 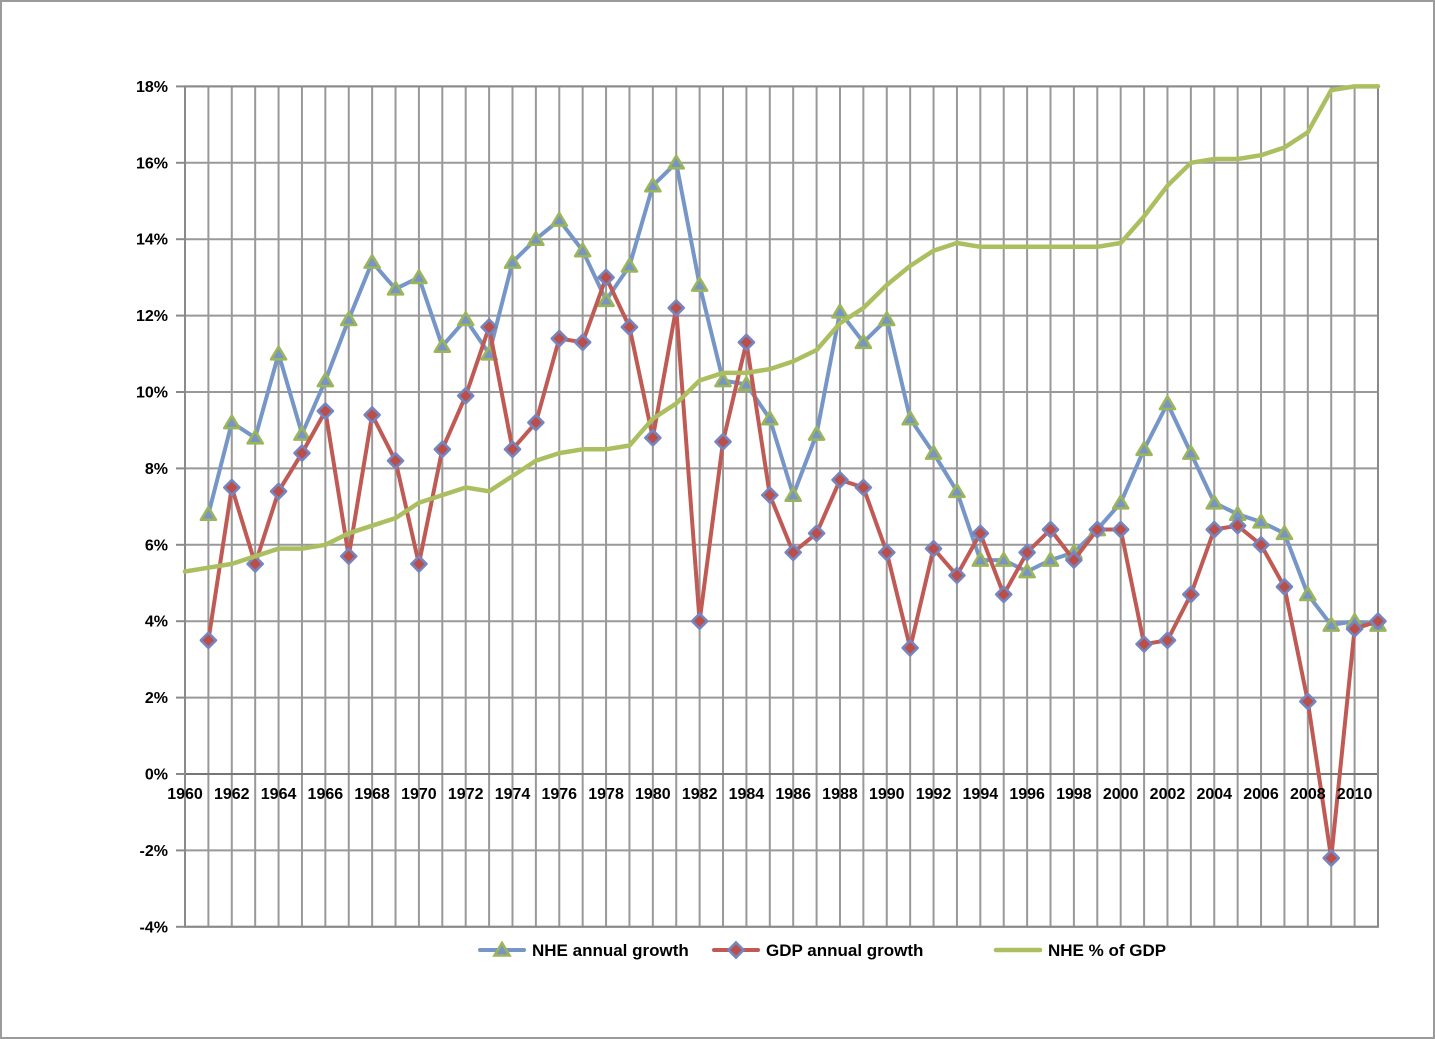 I want to click on y-axis-label: 14%, so click(x=152, y=240).